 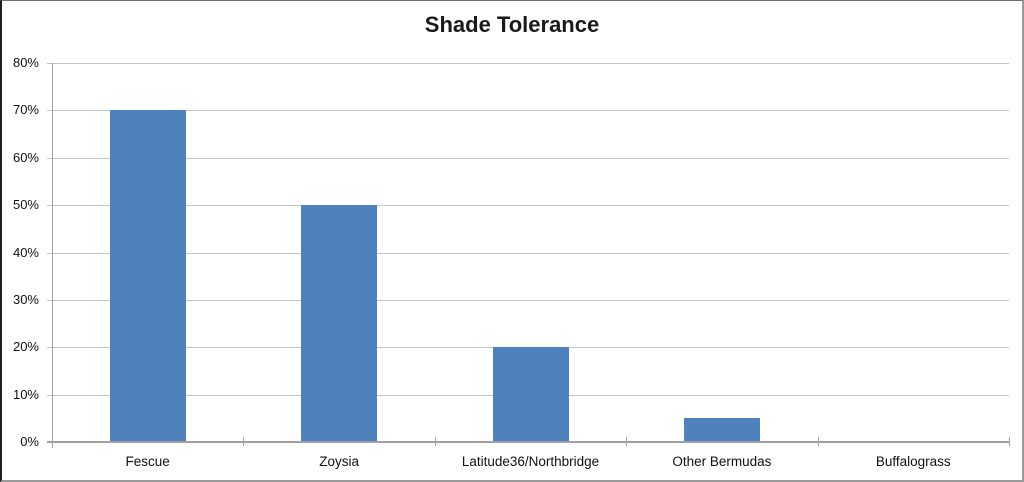 What do you see at coordinates (25, 394) in the screenshot?
I see `y-axis-label-10%: 10%` at bounding box center [25, 394].